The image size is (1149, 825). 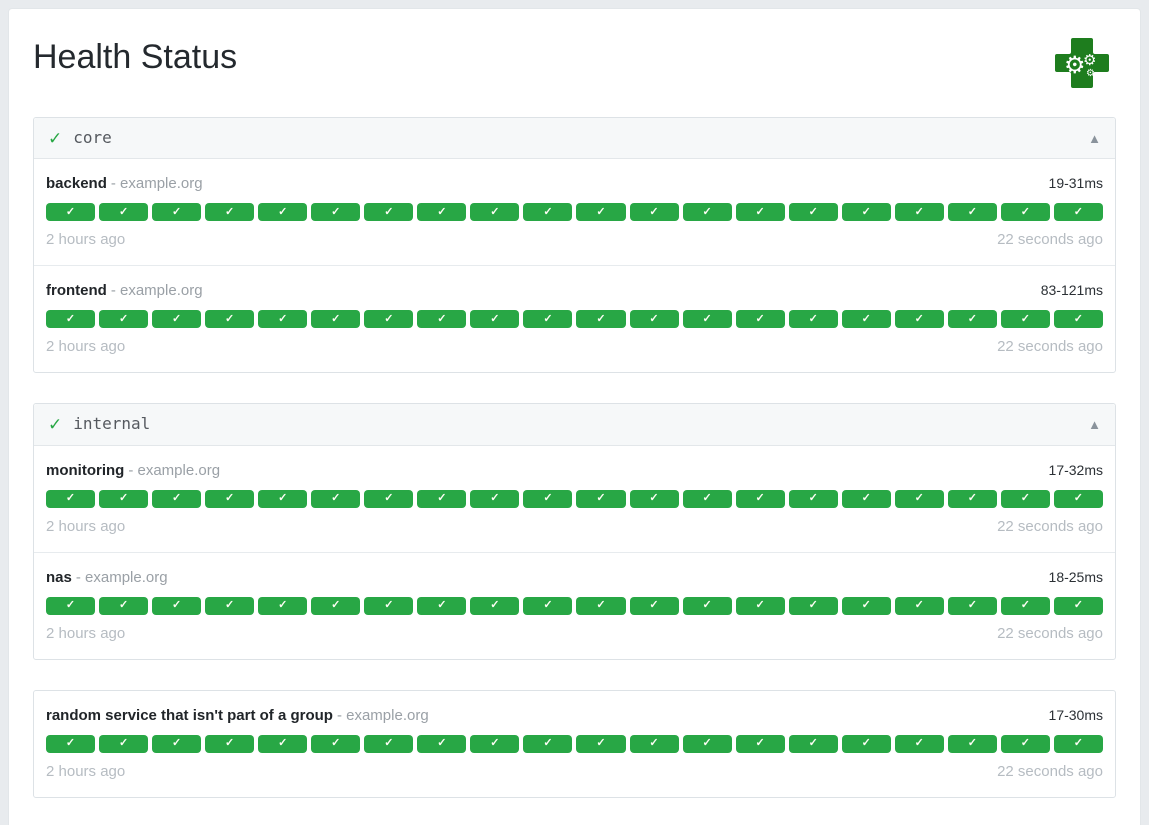 I want to click on group-header: ✓ internal ▲, so click(x=574, y=425).